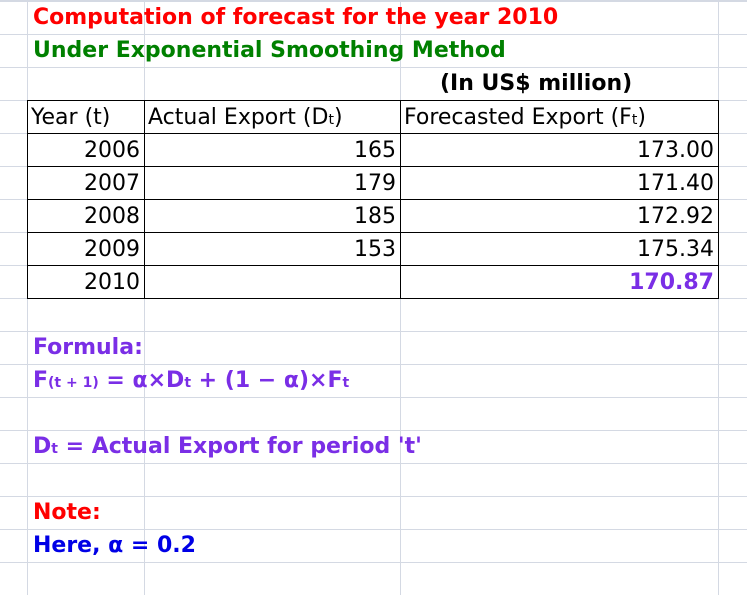 The width and height of the screenshot is (747, 595). I want to click on header-cell: Year (t), so click(86, 117).